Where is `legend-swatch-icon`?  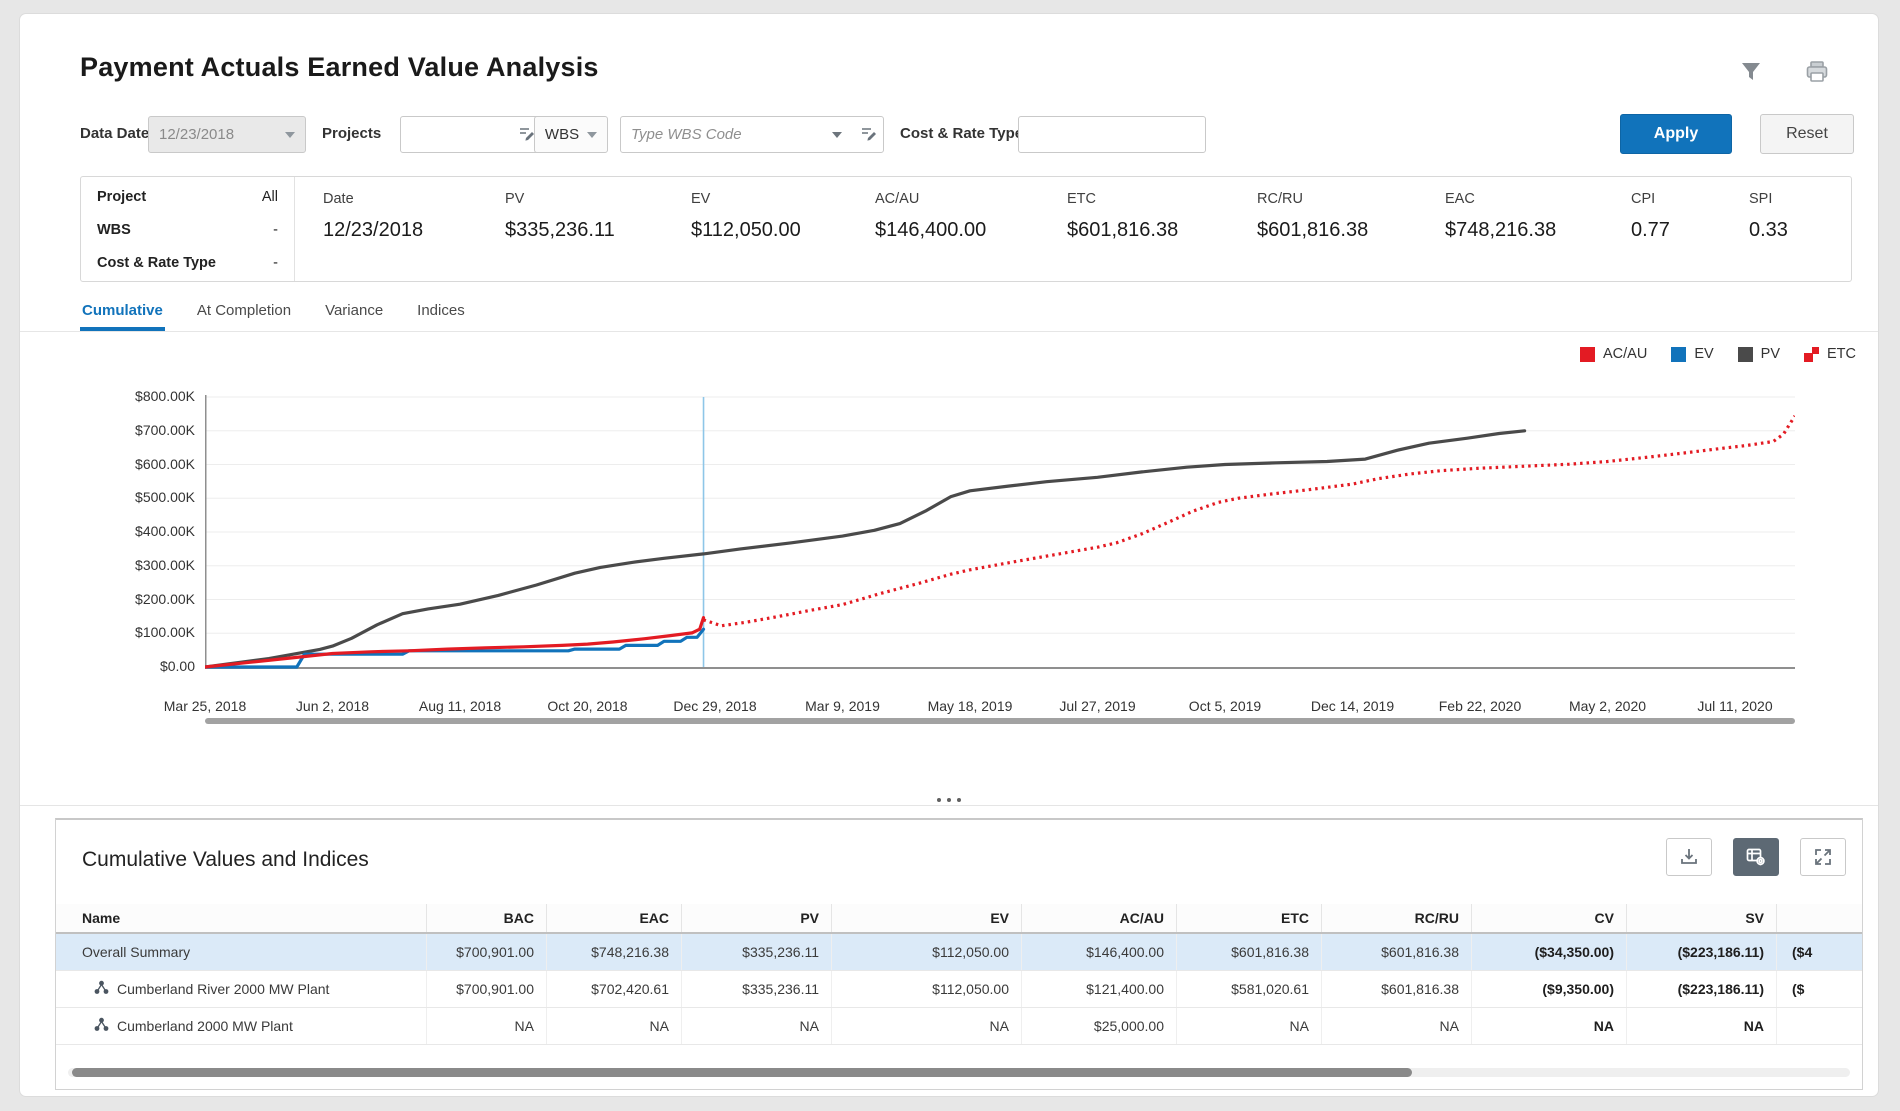
legend-swatch-icon is located at coordinates (1587, 354).